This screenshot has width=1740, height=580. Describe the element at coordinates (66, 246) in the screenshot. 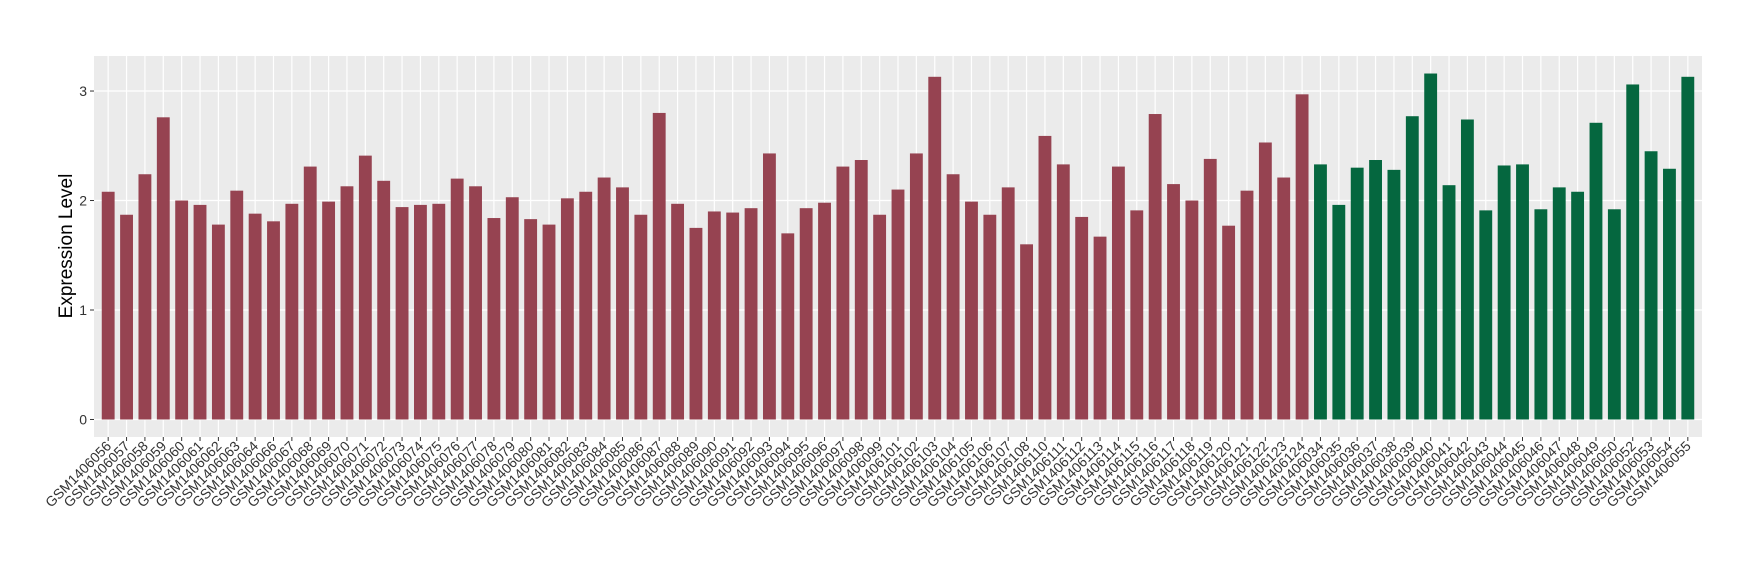

I see `y-axis-title: Expression Level` at that location.